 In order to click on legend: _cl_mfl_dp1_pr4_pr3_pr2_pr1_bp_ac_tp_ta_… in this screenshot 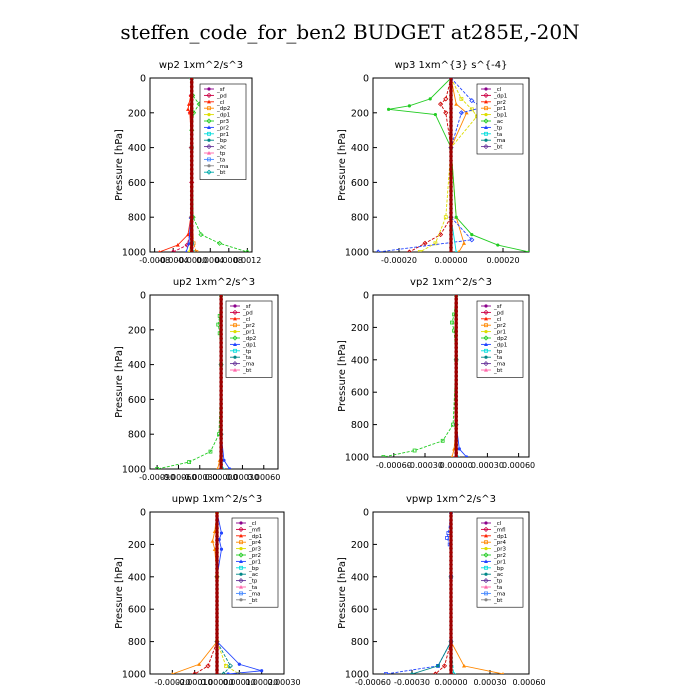, I will do `click(255, 562)`.